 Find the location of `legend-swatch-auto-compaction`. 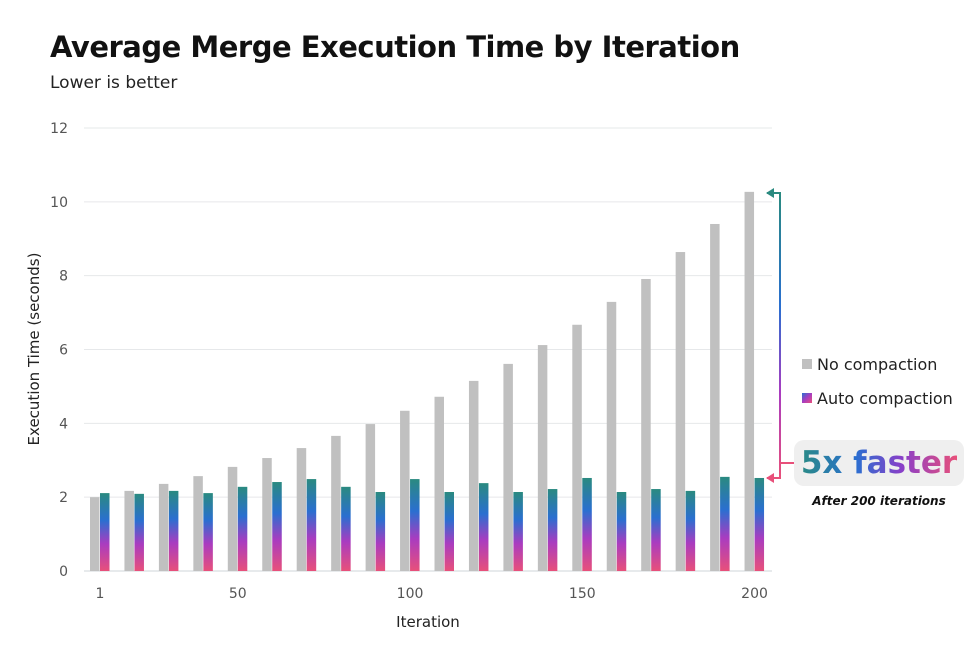

legend-swatch-auto-compaction is located at coordinates (807, 398).